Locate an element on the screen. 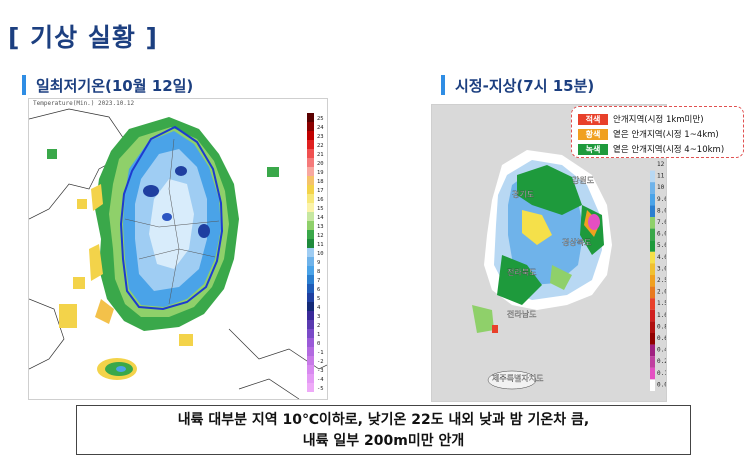 The height and width of the screenshot is (473, 749). colorbar-label: 16 is located at coordinates (320, 200).